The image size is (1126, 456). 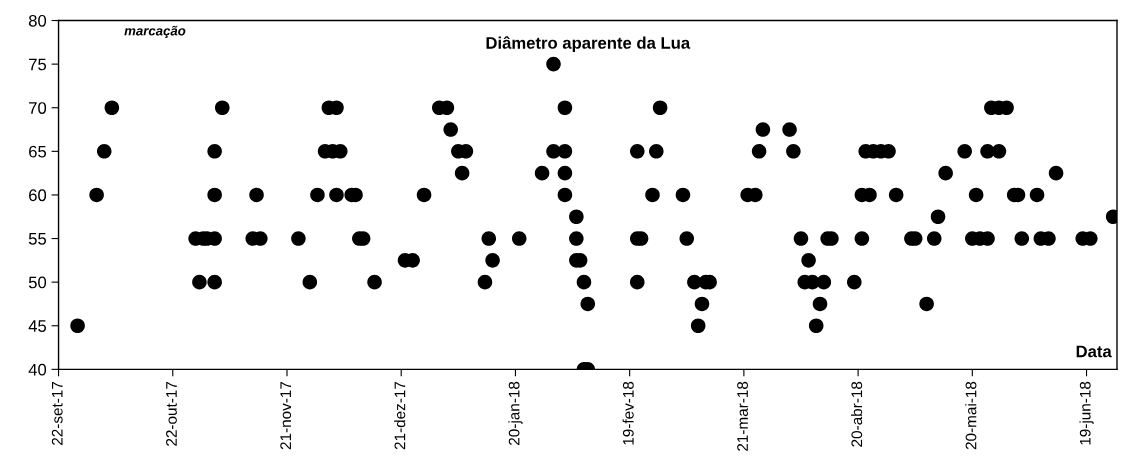 What do you see at coordinates (856, 414) in the screenshot?
I see `x-tick-label: 20-abr-18` at bounding box center [856, 414].